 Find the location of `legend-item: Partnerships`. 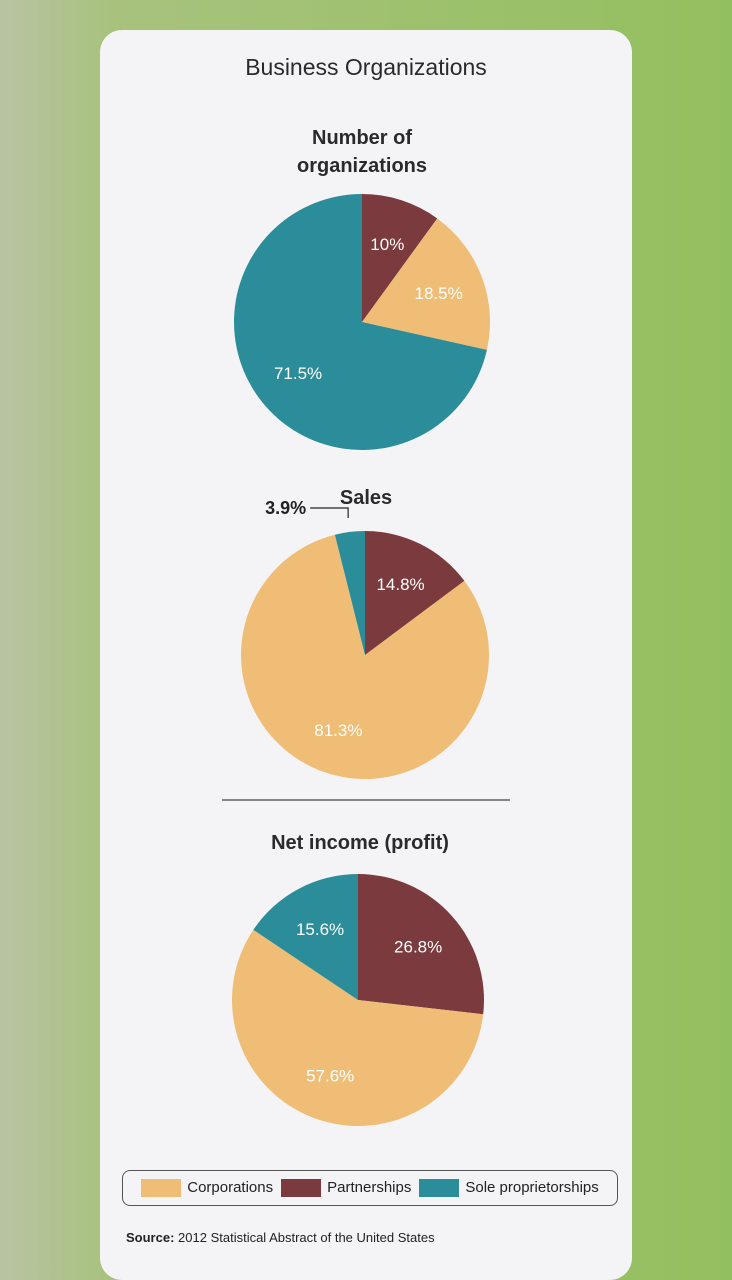

legend-item: Partnerships is located at coordinates (346, 1188).